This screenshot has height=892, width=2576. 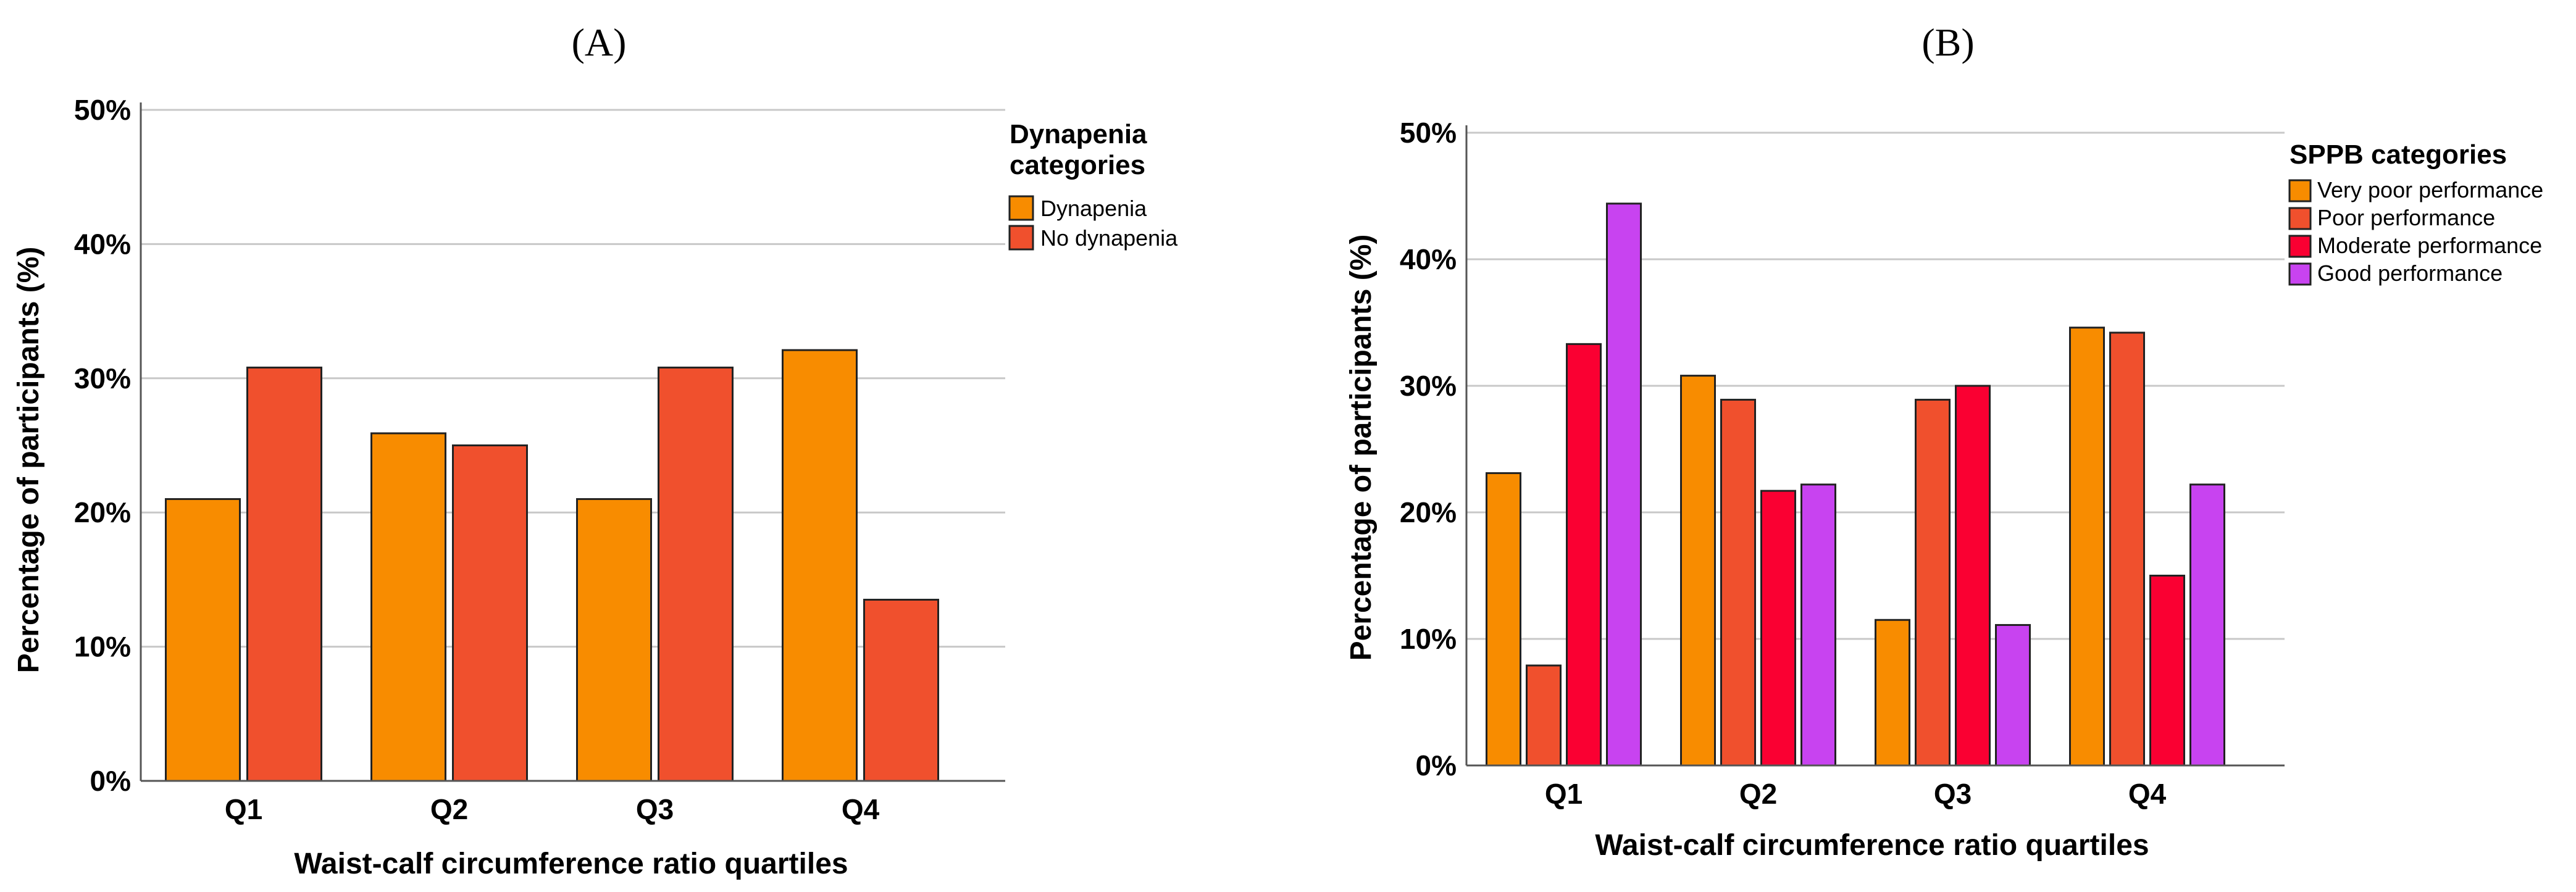 What do you see at coordinates (2429, 246) in the screenshot?
I see `legend-entry-label: Moderate performance` at bounding box center [2429, 246].